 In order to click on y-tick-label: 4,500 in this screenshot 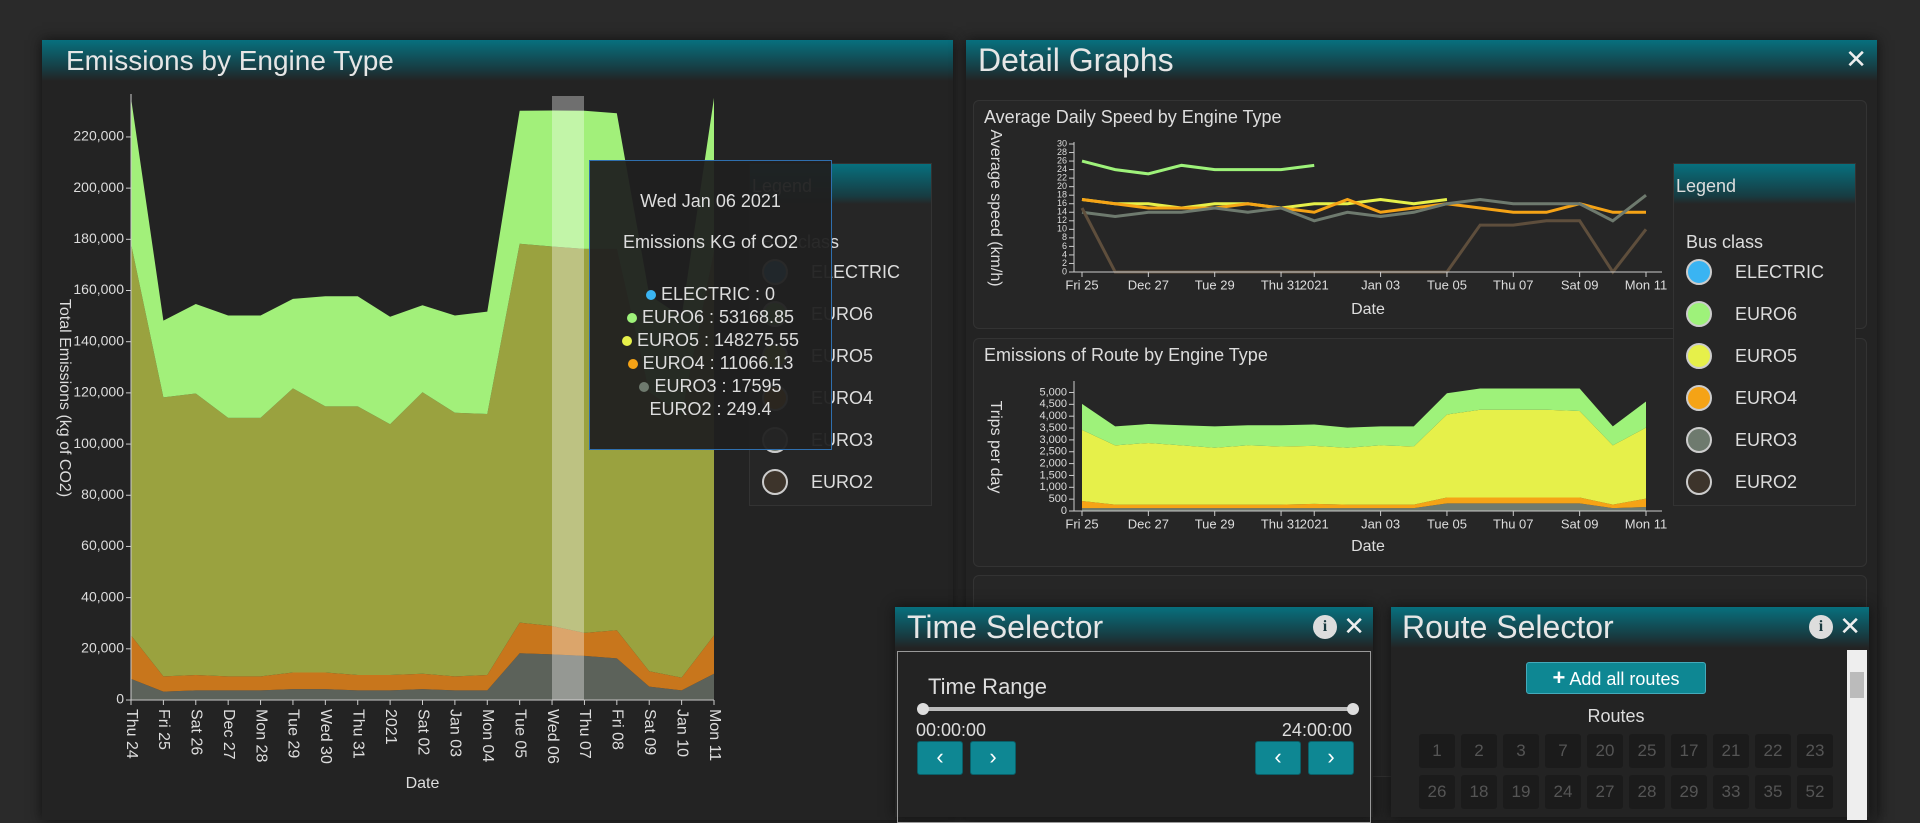, I will do `click(1053, 404)`.